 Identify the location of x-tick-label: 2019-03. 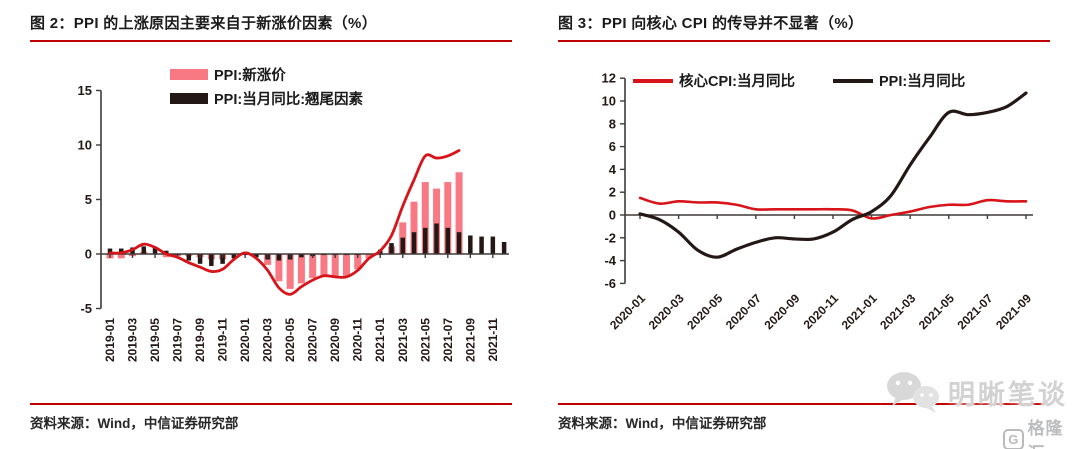
(133, 340).